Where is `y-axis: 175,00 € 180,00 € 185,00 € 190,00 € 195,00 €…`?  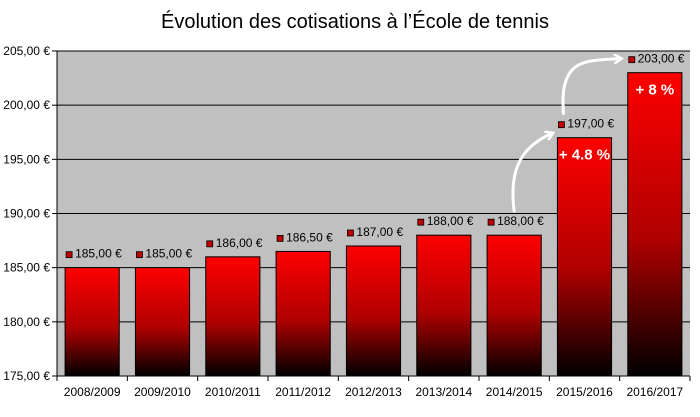 y-axis: 175,00 € 180,00 € 185,00 € 190,00 € 195,00 €… is located at coordinates (30, 213).